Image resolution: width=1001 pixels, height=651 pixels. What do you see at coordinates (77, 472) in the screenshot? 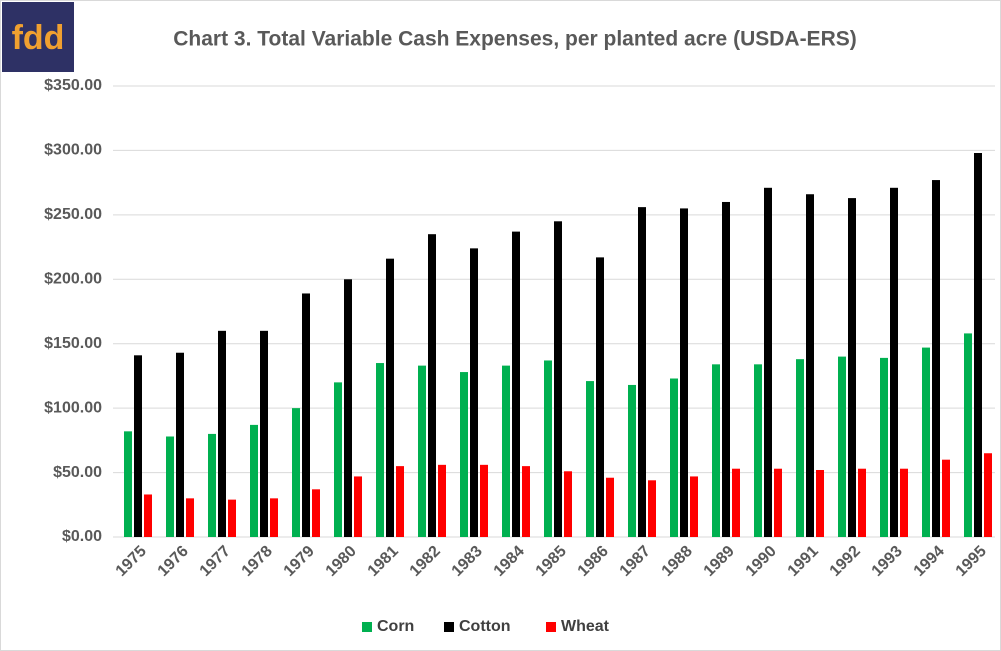
I see `y-tick-label: $50.00` at bounding box center [77, 472].